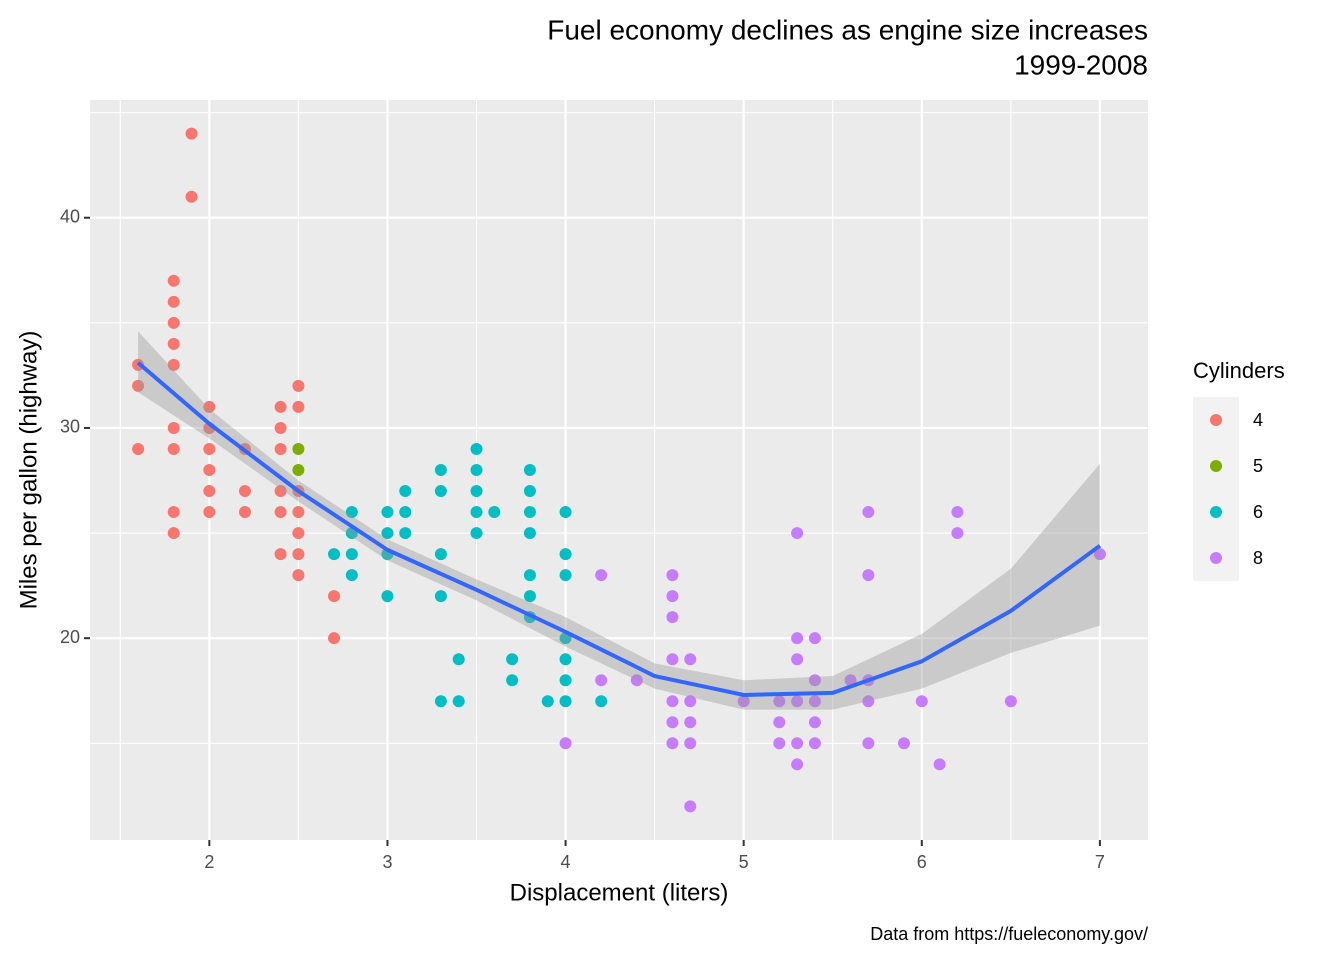  Describe the element at coordinates (744, 862) in the screenshot. I see `x-tick-label: 5` at that location.